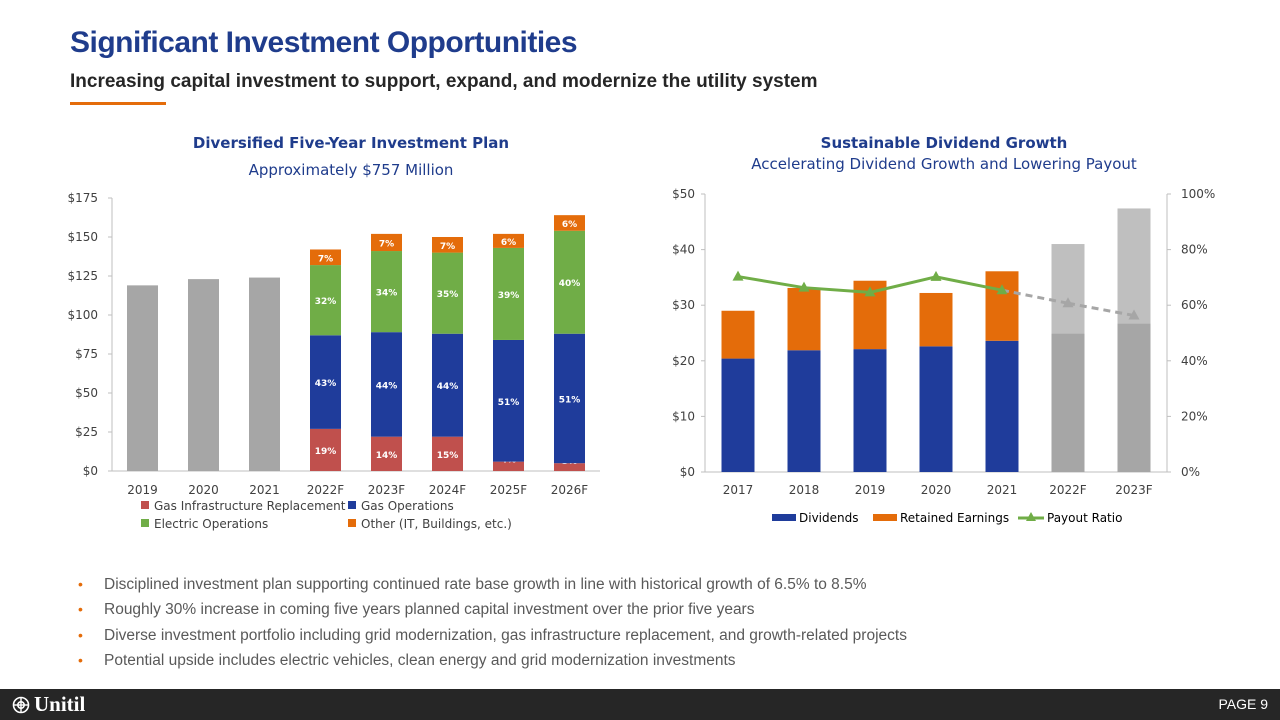 The width and height of the screenshot is (1280, 720). What do you see at coordinates (407, 506) in the screenshot?
I see `legend-label: Gas Operations` at bounding box center [407, 506].